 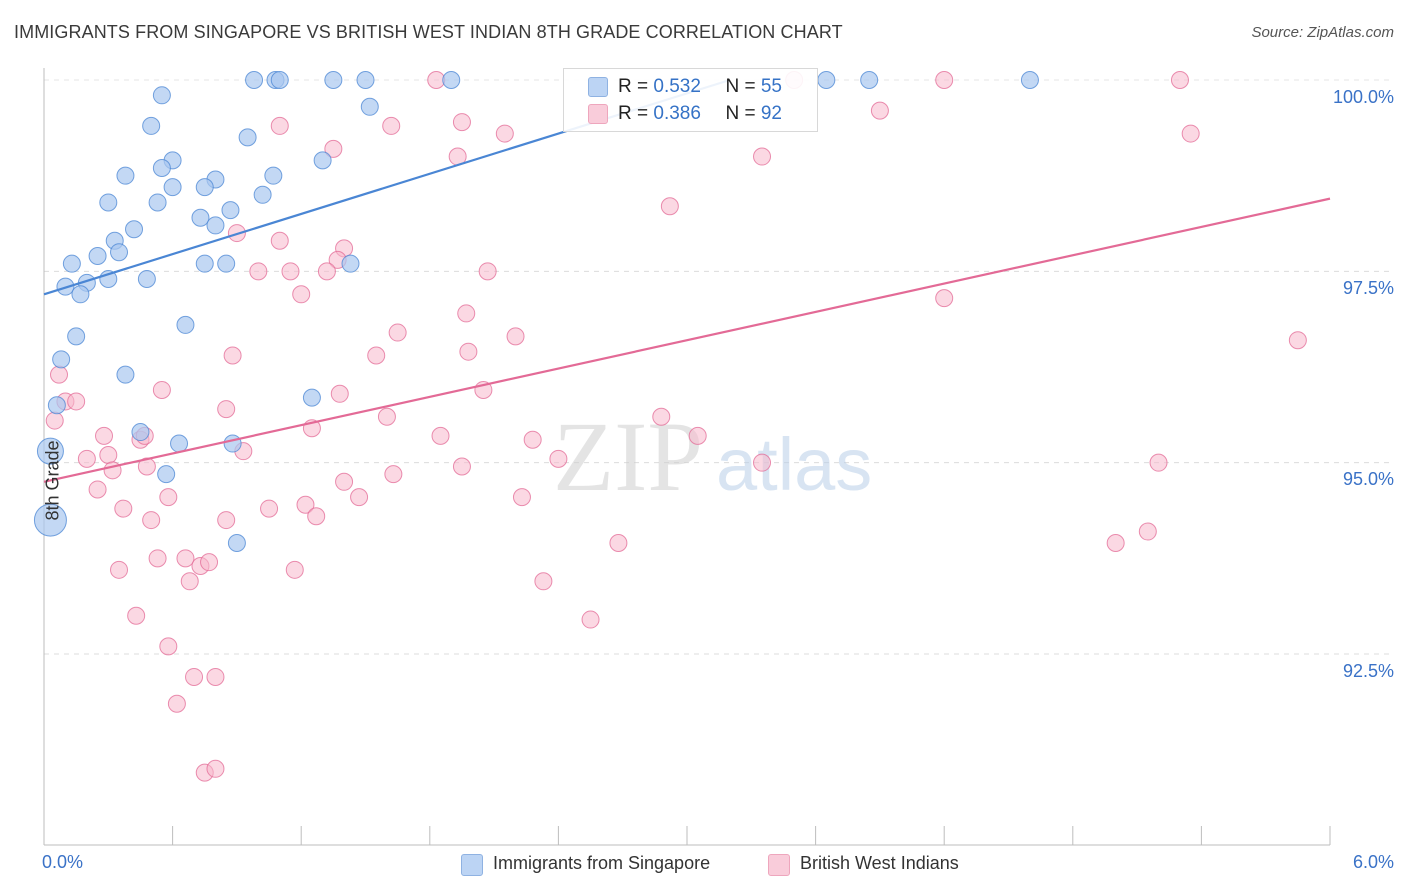 I want to click on watermark-atlas: atlas, so click(x=794, y=464).